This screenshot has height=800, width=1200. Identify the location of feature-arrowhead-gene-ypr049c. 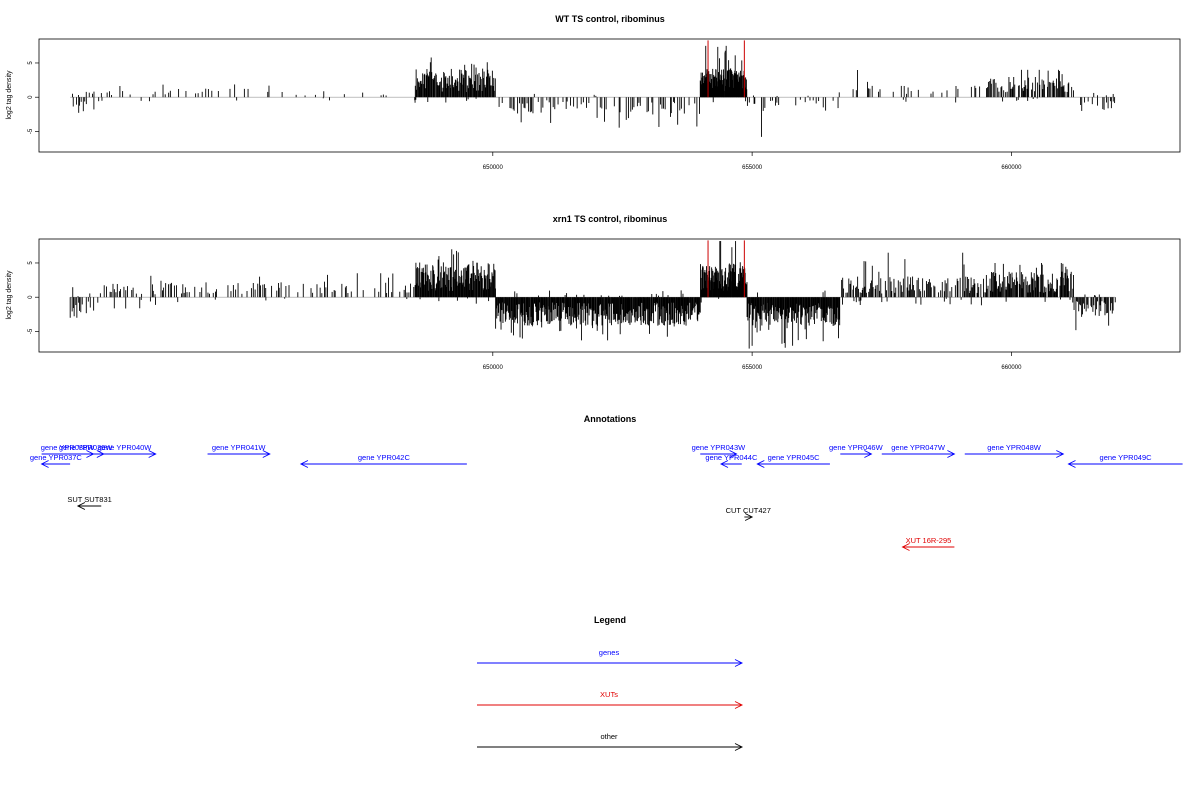
(1071, 464).